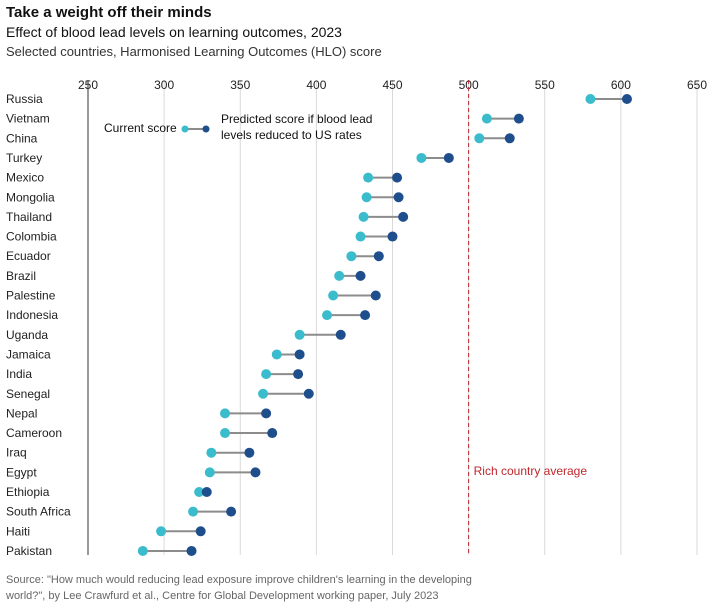 Image resolution: width=719 pixels, height=609 pixels. I want to click on legend-predicted-label-line2: levels reduced to US rates, so click(291, 135).